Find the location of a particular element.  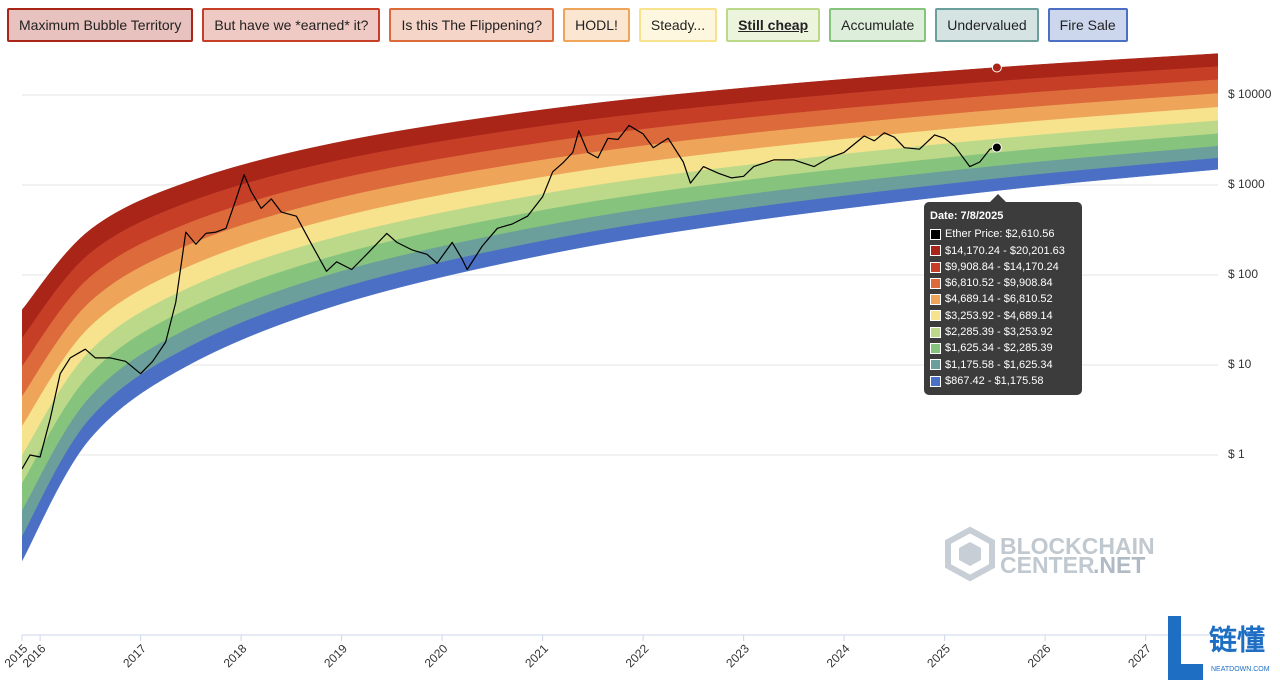

tooltip-row: $2,285.39 - $3,253.92 is located at coordinates (1004, 332).